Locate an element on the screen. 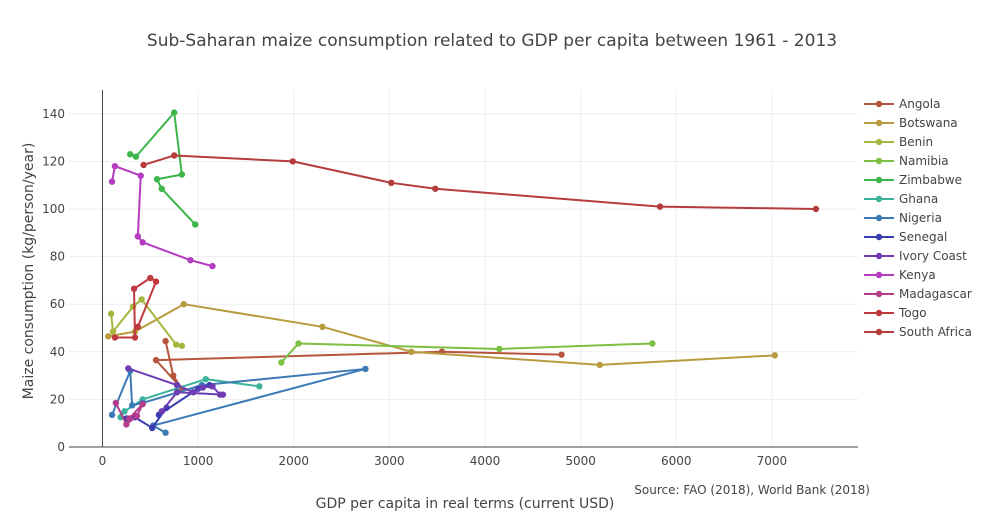 The image size is (985, 525). series-kenya is located at coordinates (162, 216).